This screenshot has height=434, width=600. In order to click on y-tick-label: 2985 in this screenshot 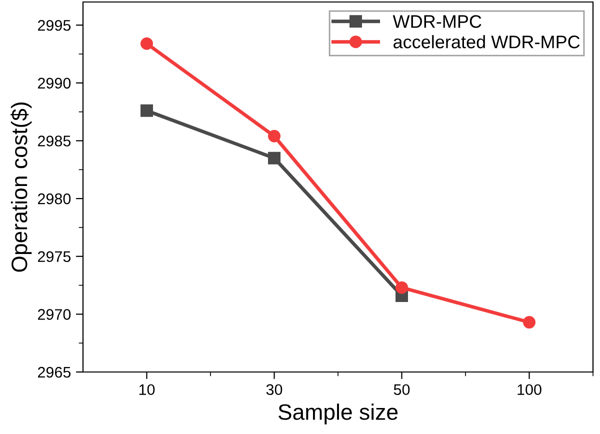, I will do `click(54, 141)`.